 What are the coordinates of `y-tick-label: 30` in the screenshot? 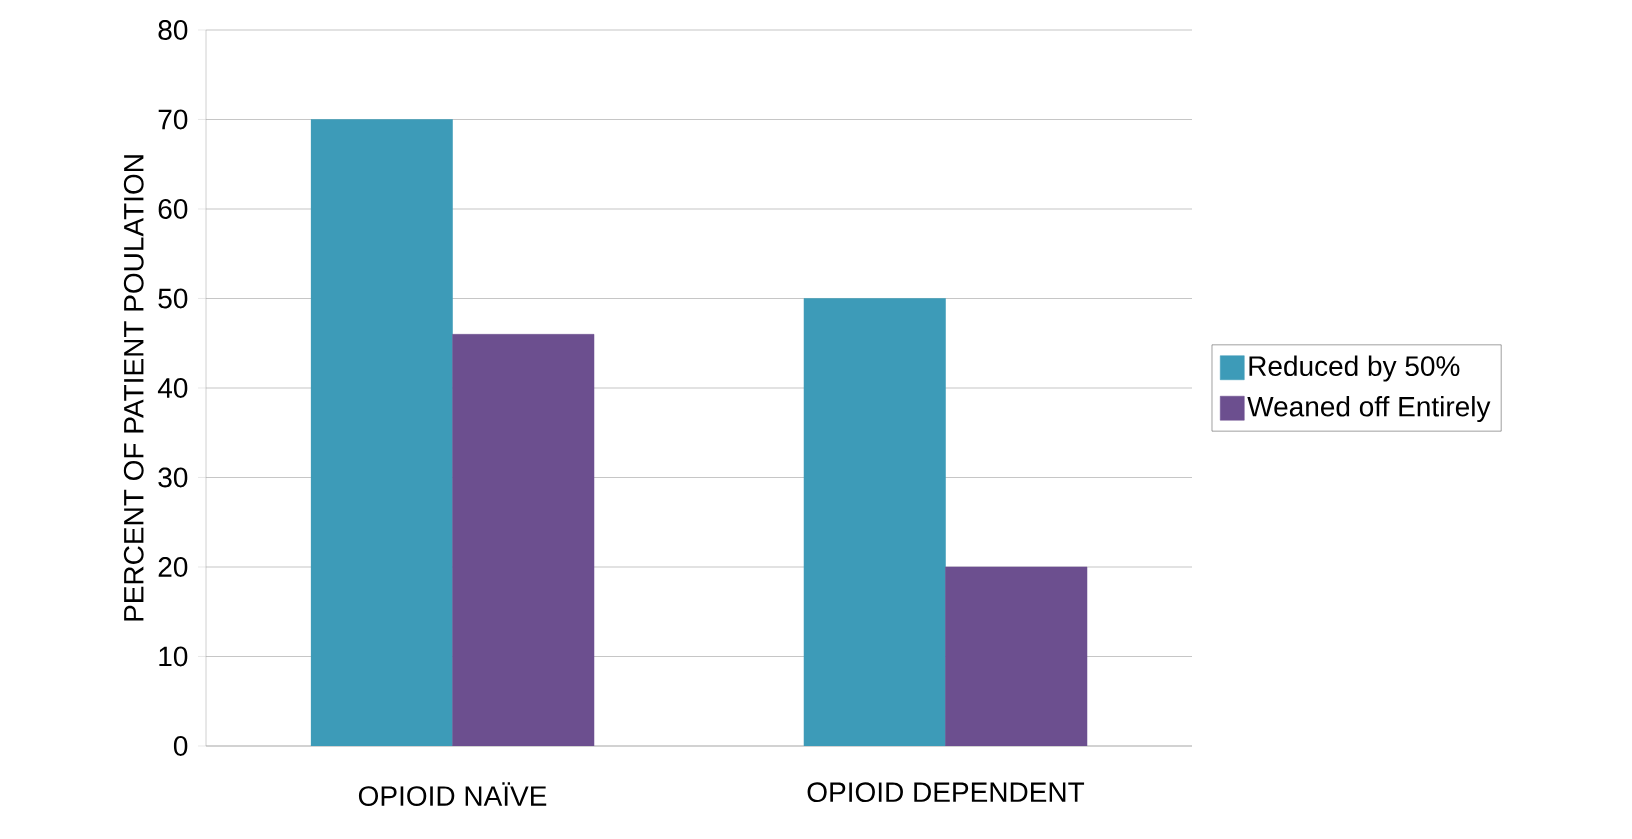 It's located at (173, 477).